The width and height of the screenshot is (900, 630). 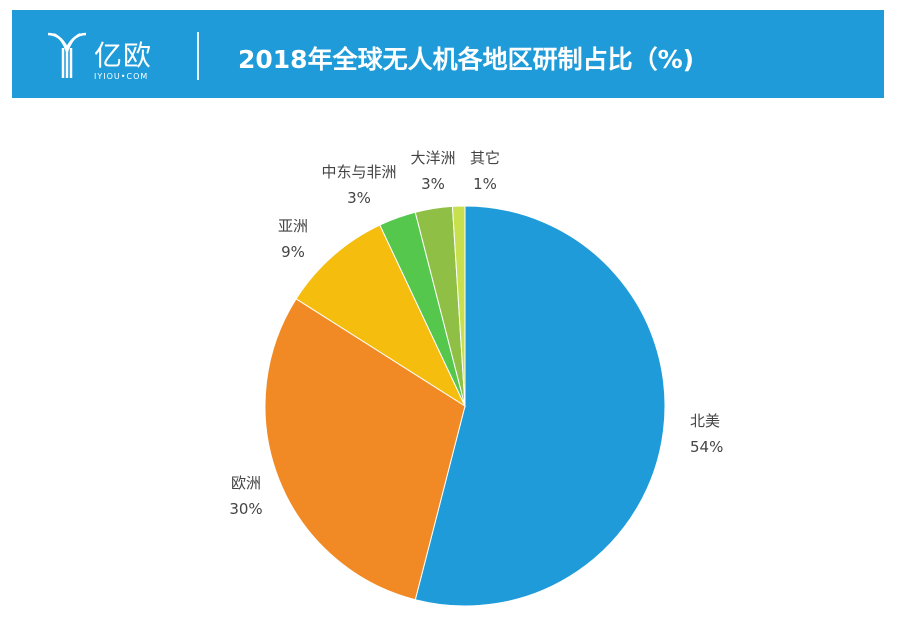 I want to click on title-banner: 亿欧 IYIOU•COM 2018年全球无人机各地区研制占比（%), so click(x=448, y=54).